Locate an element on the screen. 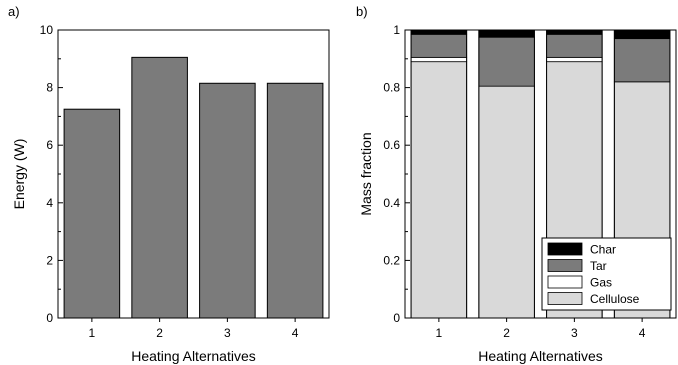  y-axis-label-b: Mass fraction is located at coordinates (366, 173).